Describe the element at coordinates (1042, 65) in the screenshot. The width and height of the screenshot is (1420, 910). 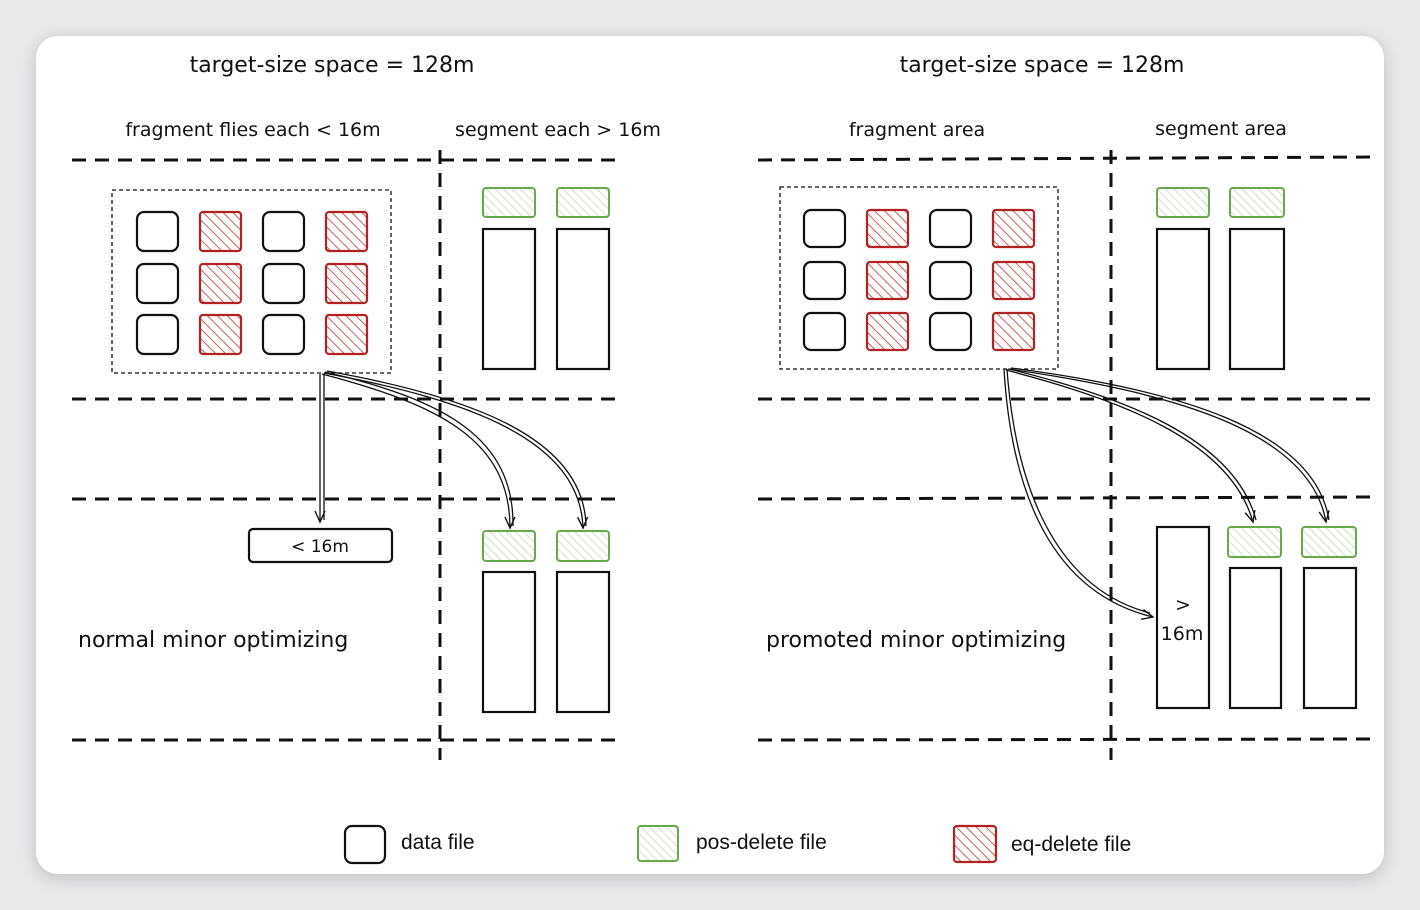
I see `right-title: target-size space = 128m` at that location.